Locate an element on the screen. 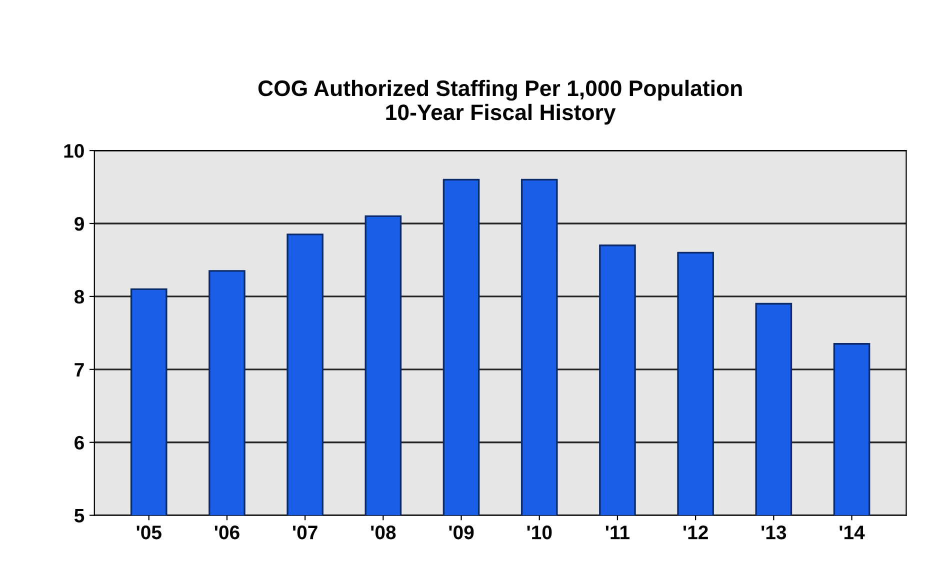  x-tick-label: '12 is located at coordinates (695, 533).